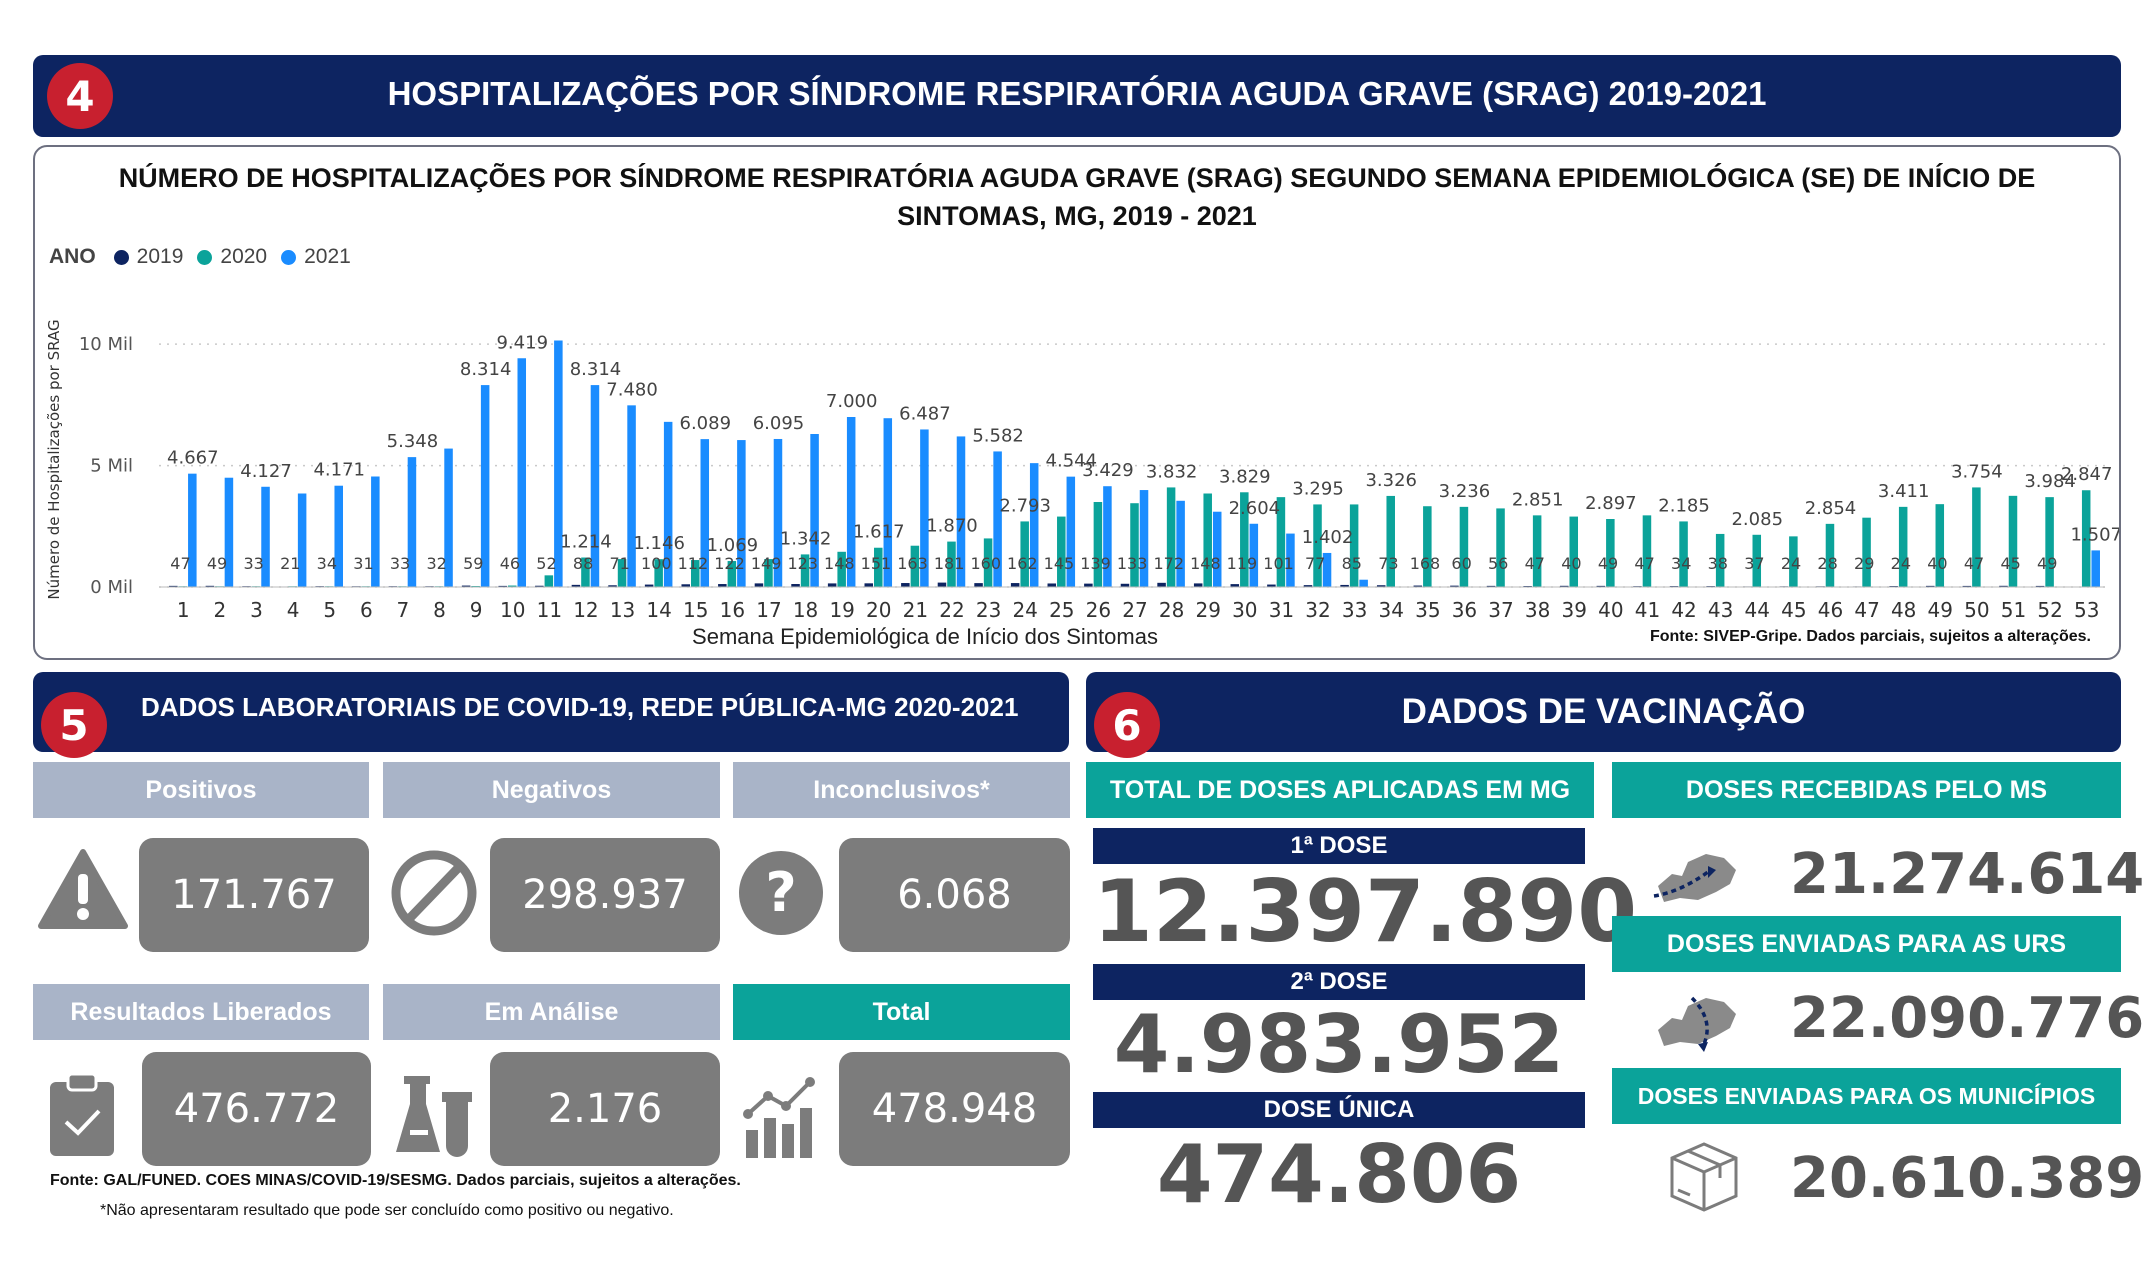  I want to click on data-label-2019: 88, so click(583, 563).